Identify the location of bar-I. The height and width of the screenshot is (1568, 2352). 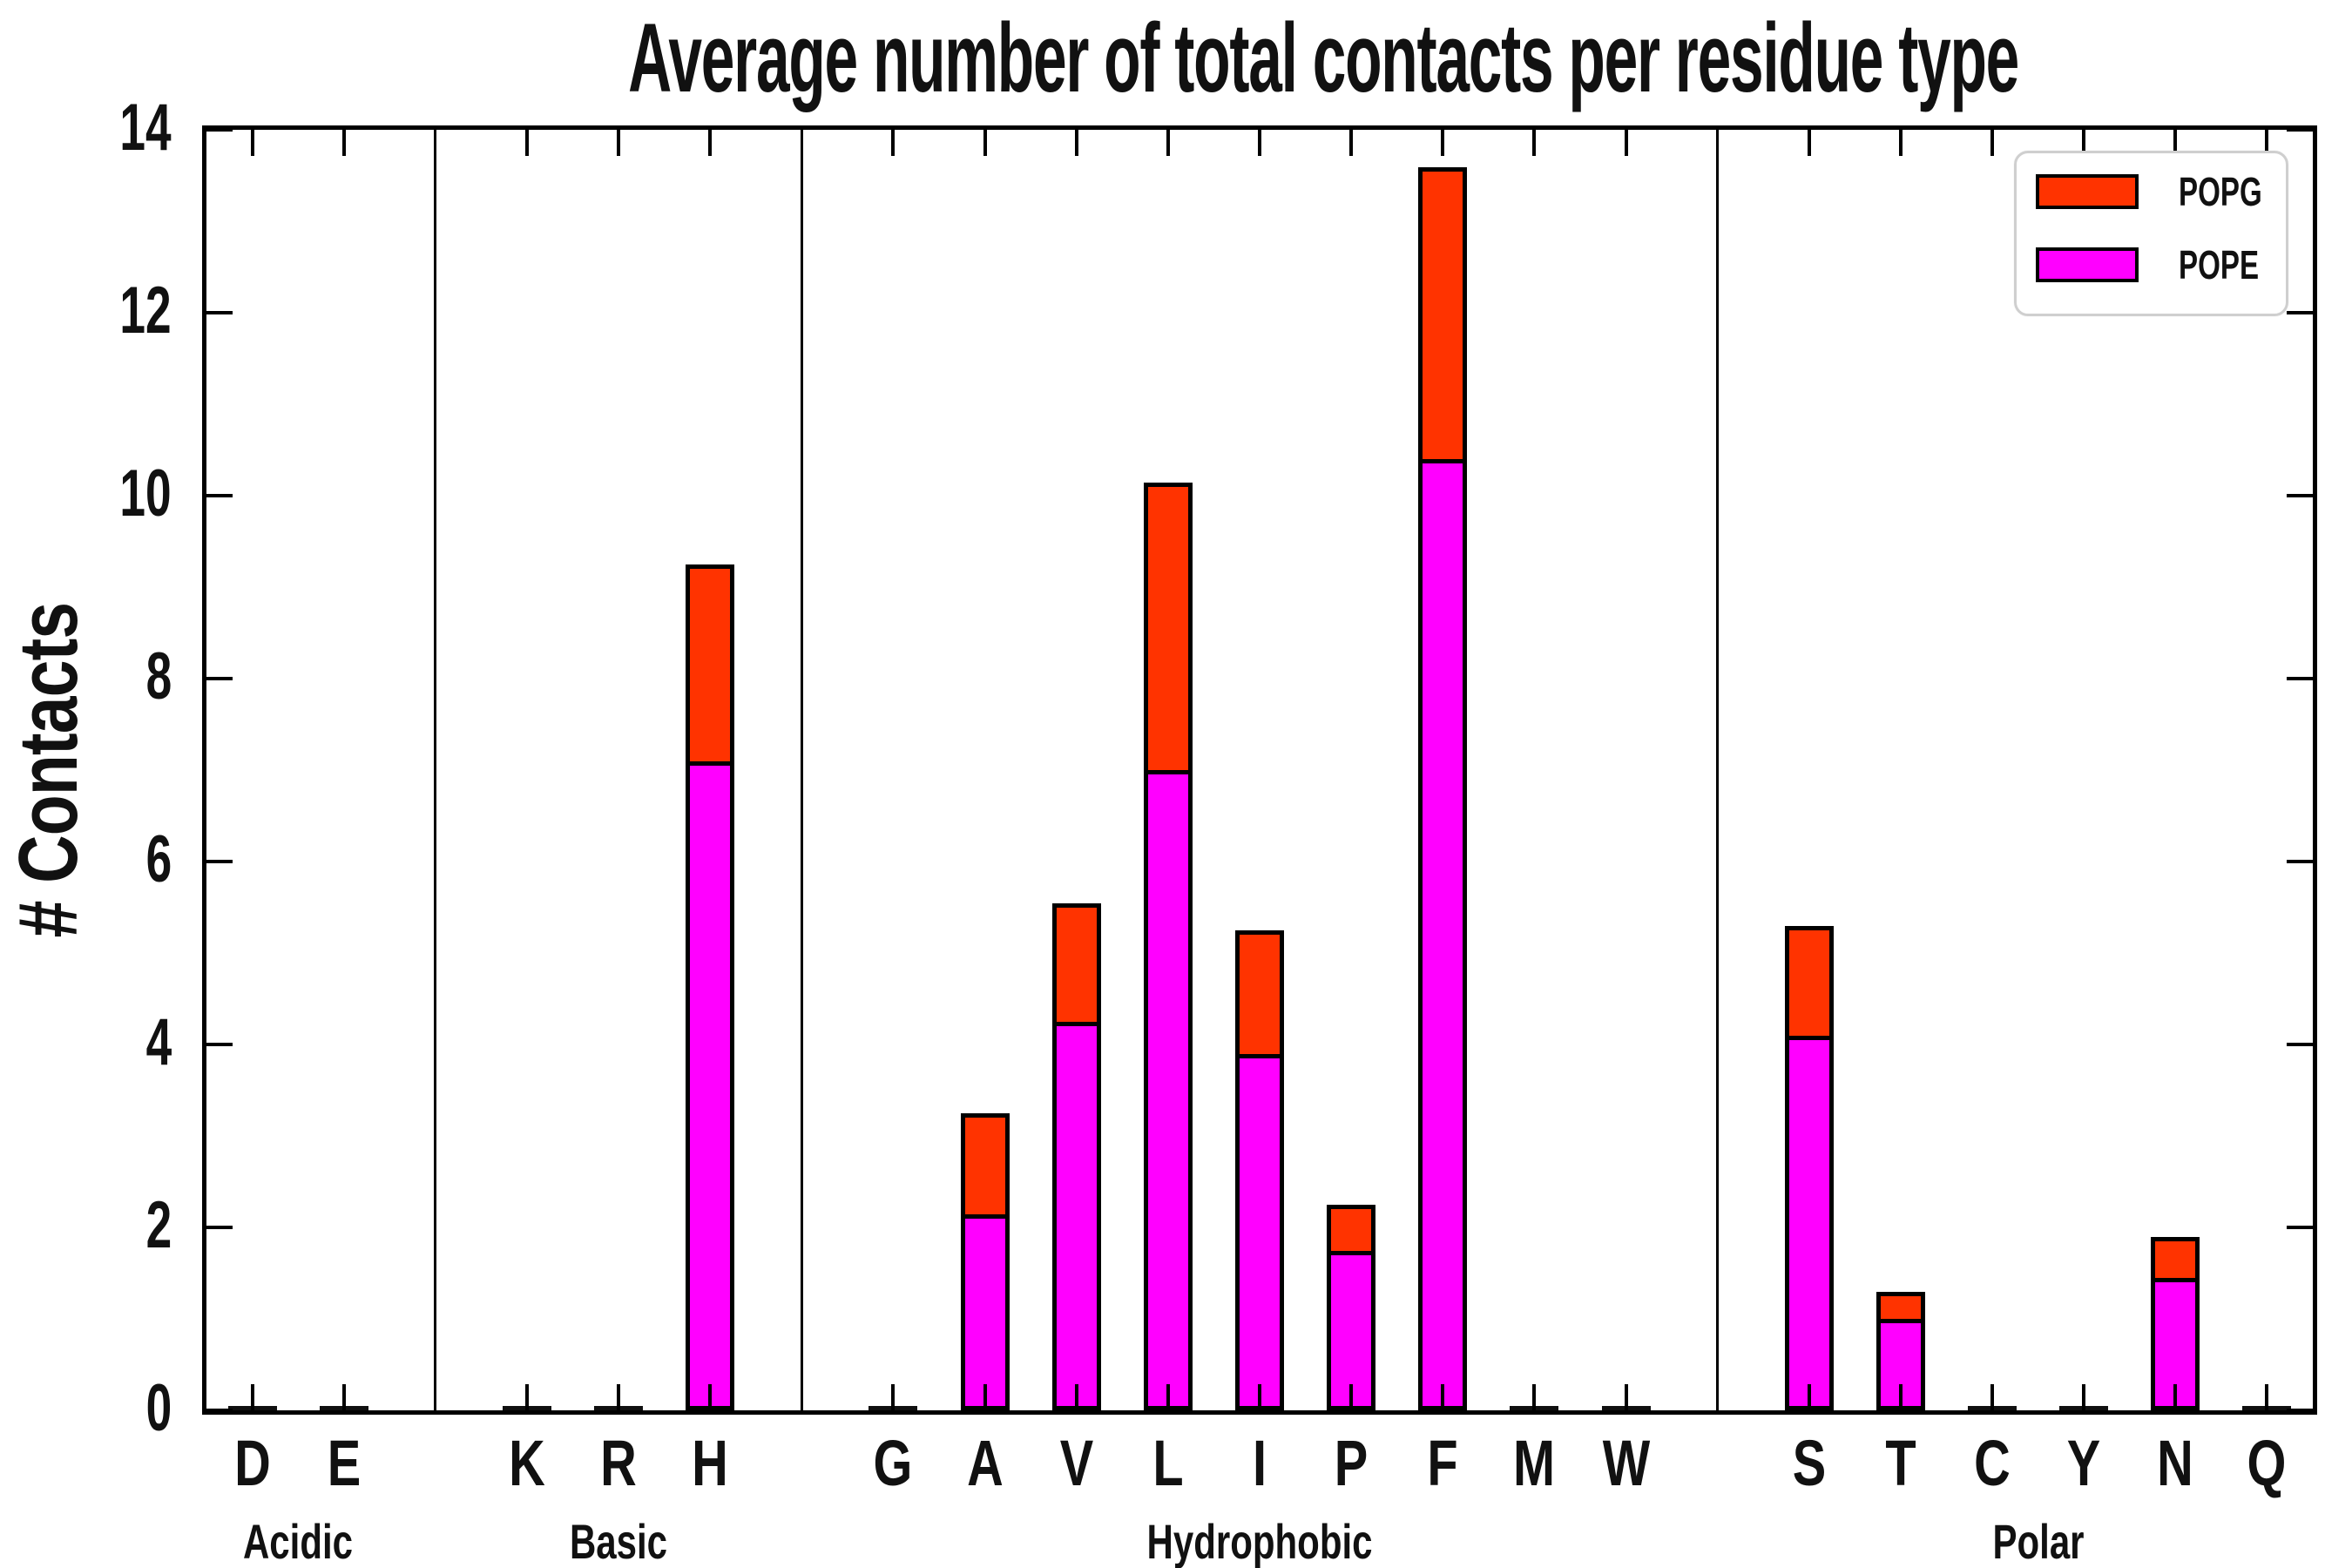
(1260, 1170).